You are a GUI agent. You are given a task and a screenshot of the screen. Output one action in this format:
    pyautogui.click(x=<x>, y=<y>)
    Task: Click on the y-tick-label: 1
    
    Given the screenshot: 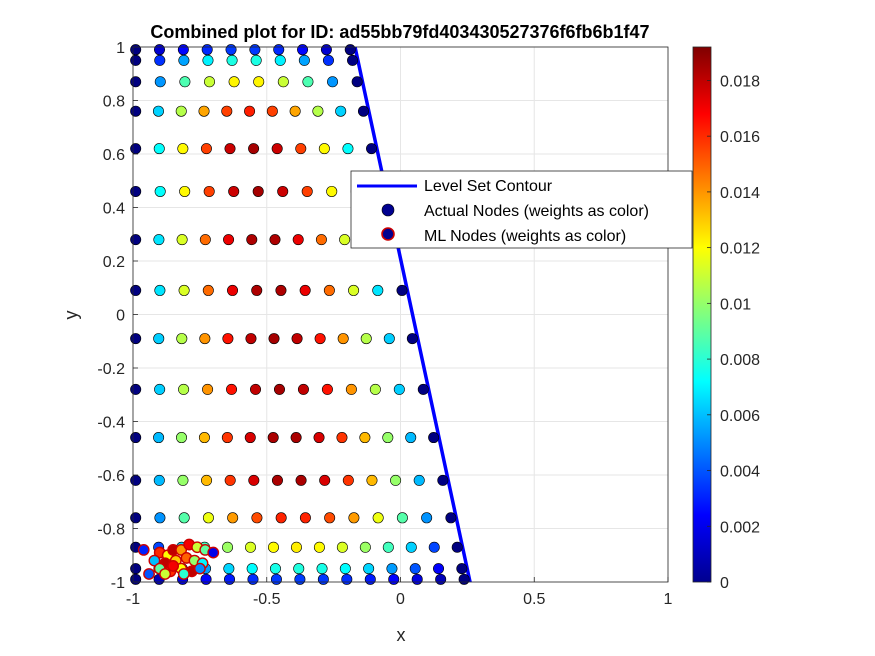 What is the action you would take?
    pyautogui.click(x=120, y=48)
    